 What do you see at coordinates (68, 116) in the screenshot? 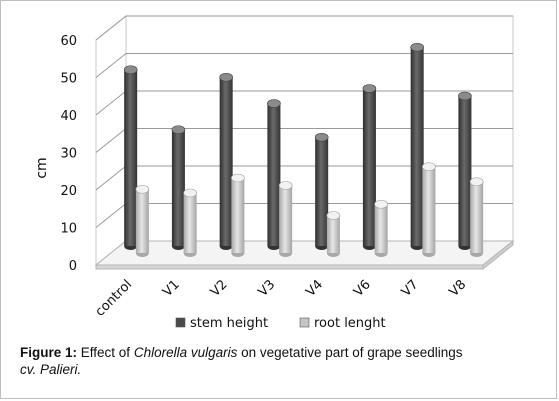
I see `y-tick-label: 40` at bounding box center [68, 116].